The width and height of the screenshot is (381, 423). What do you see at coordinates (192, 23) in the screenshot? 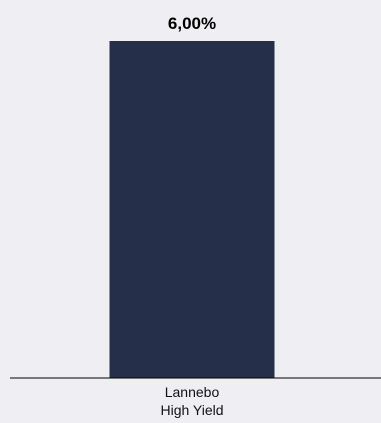
I see `bar-data-label: 6,00%` at bounding box center [192, 23].